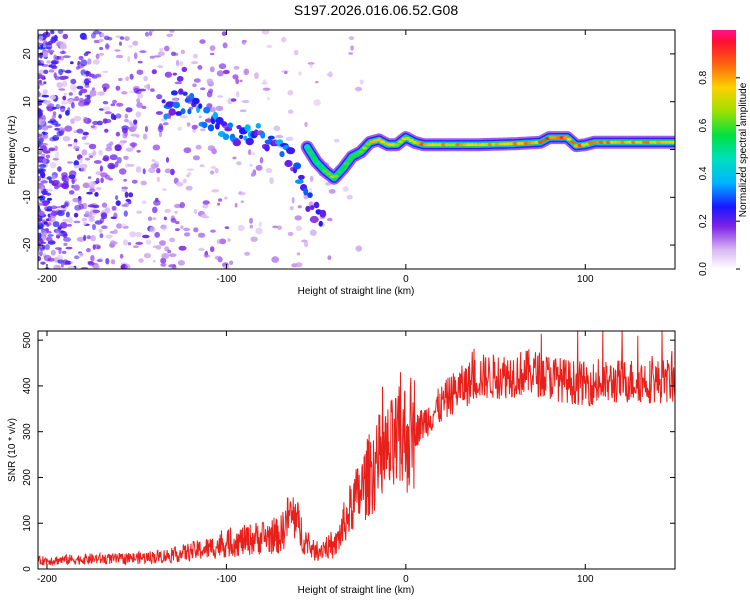  Describe the element at coordinates (27, 522) in the screenshot. I see `snr-ytick-label: 100` at that location.